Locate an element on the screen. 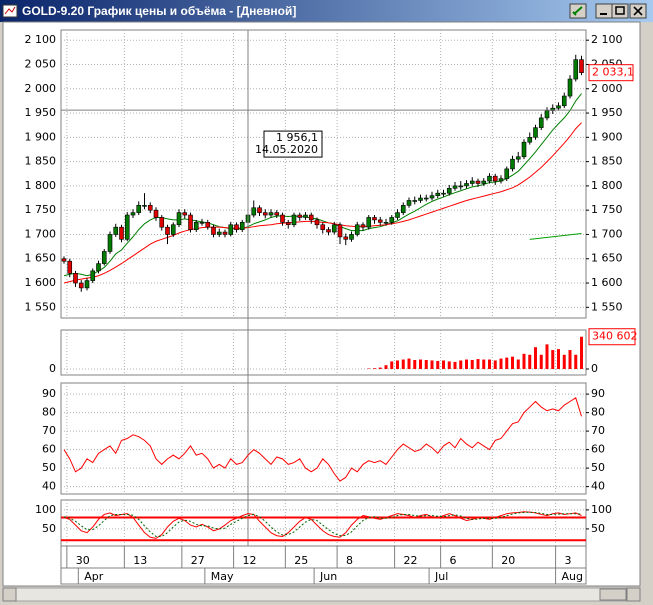  y-tick-label-right: 70 is located at coordinates (598, 430).